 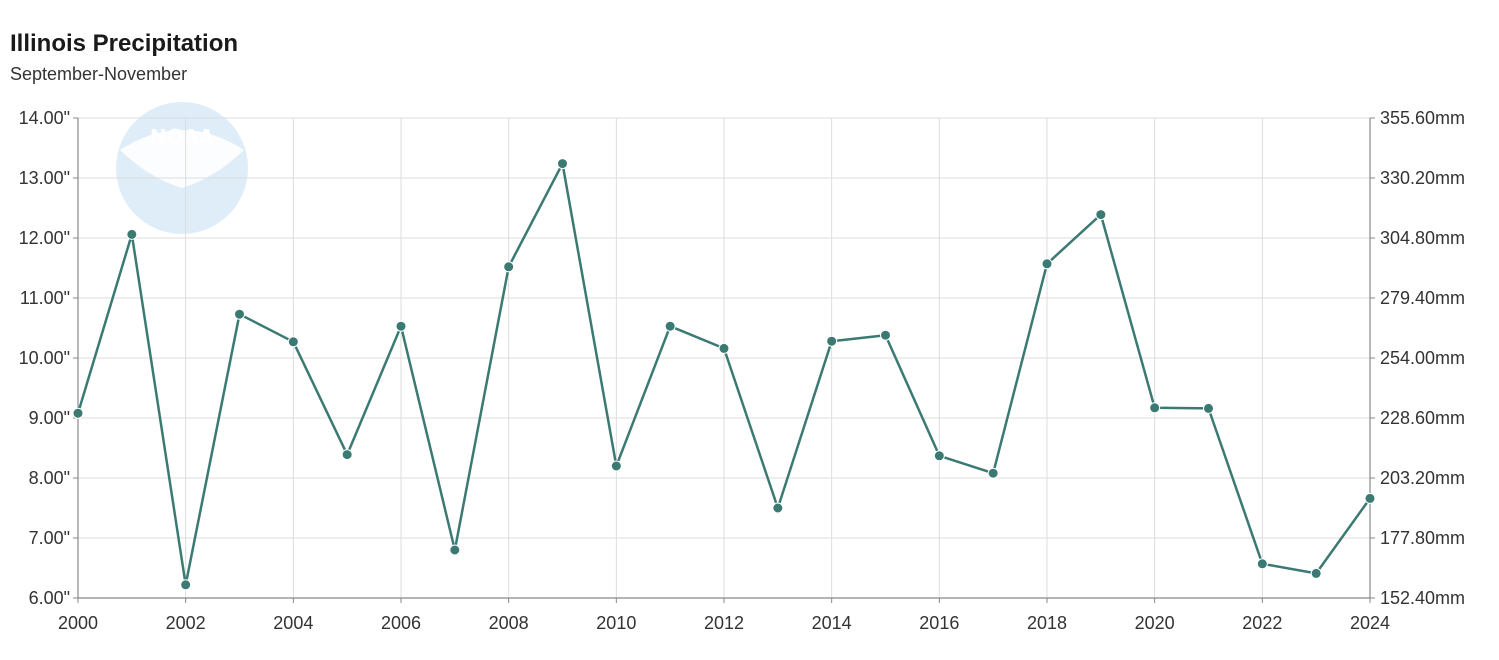 What do you see at coordinates (939, 623) in the screenshot?
I see `x-tick-label: 2016` at bounding box center [939, 623].